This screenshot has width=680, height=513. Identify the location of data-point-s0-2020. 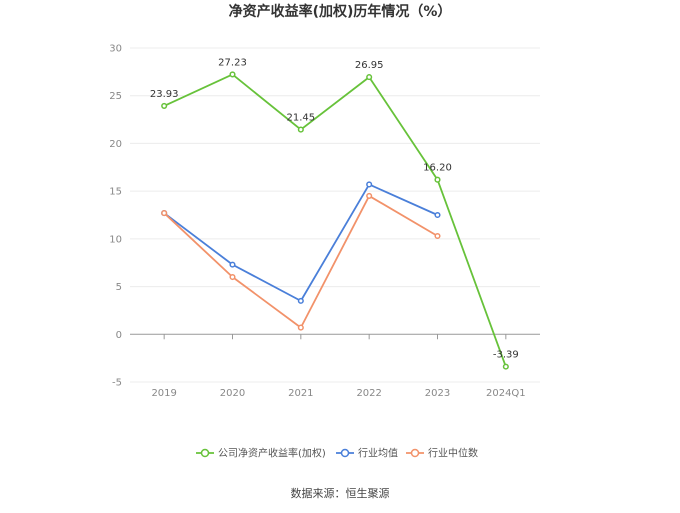
(232, 74).